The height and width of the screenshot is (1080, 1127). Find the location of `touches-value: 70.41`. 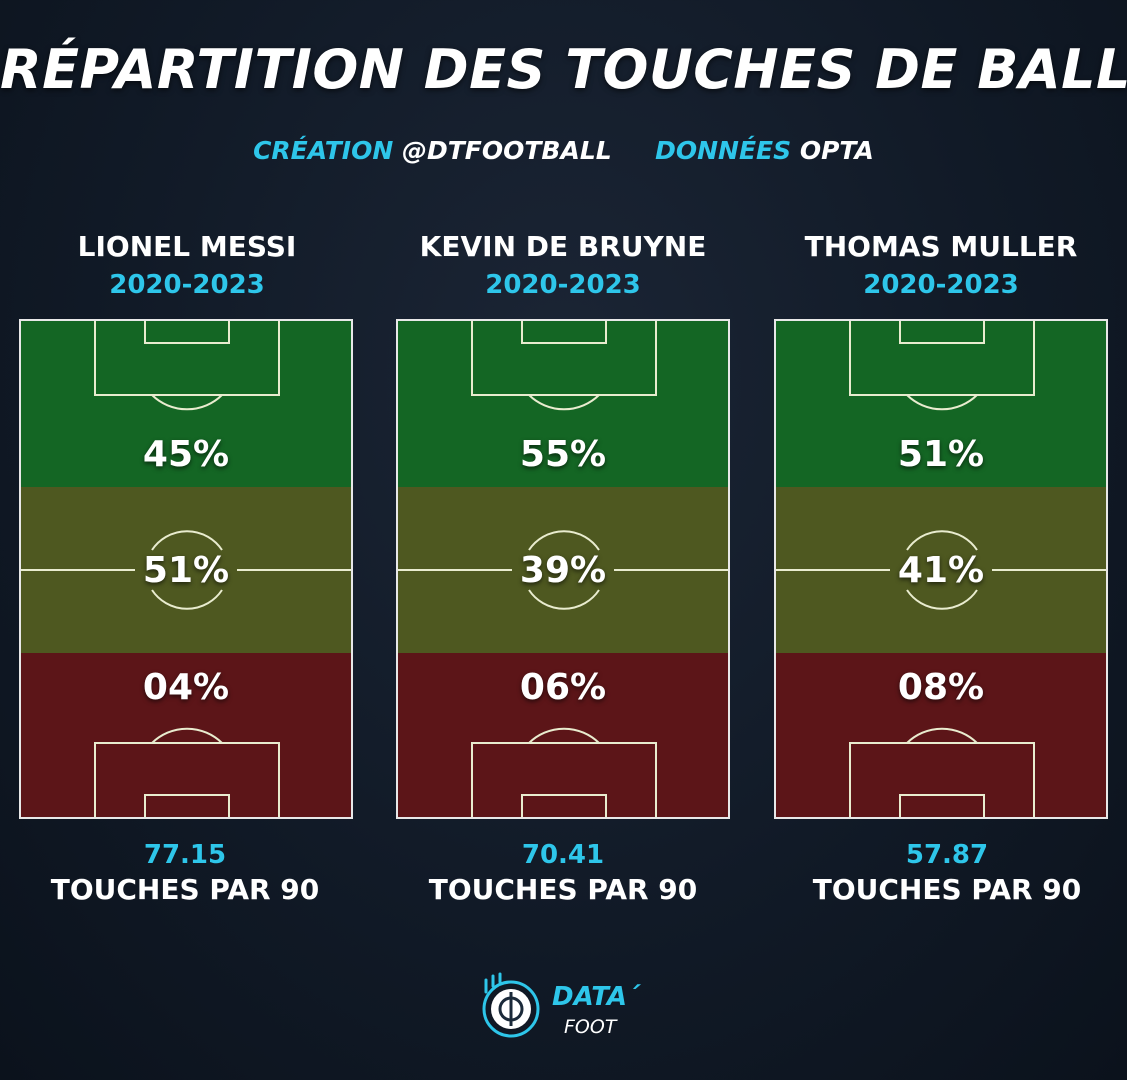

touches-value: 70.41 is located at coordinates (563, 855).